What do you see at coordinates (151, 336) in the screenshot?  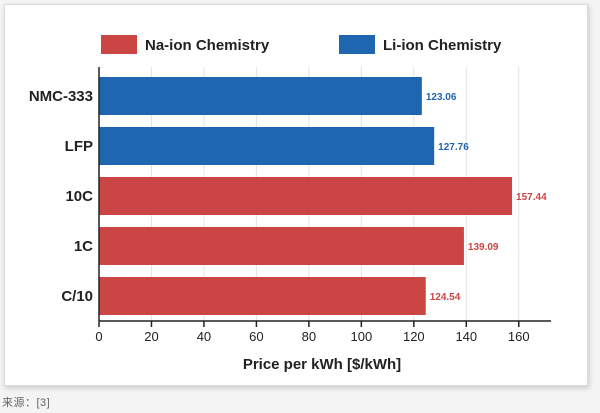 I see `x-tick-label: 20` at bounding box center [151, 336].